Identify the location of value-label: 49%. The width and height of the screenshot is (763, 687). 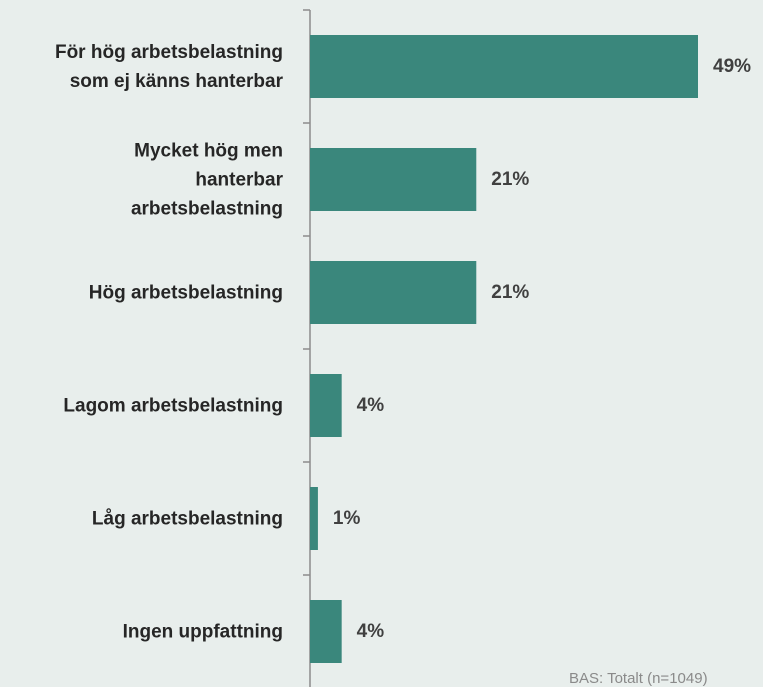
(732, 66).